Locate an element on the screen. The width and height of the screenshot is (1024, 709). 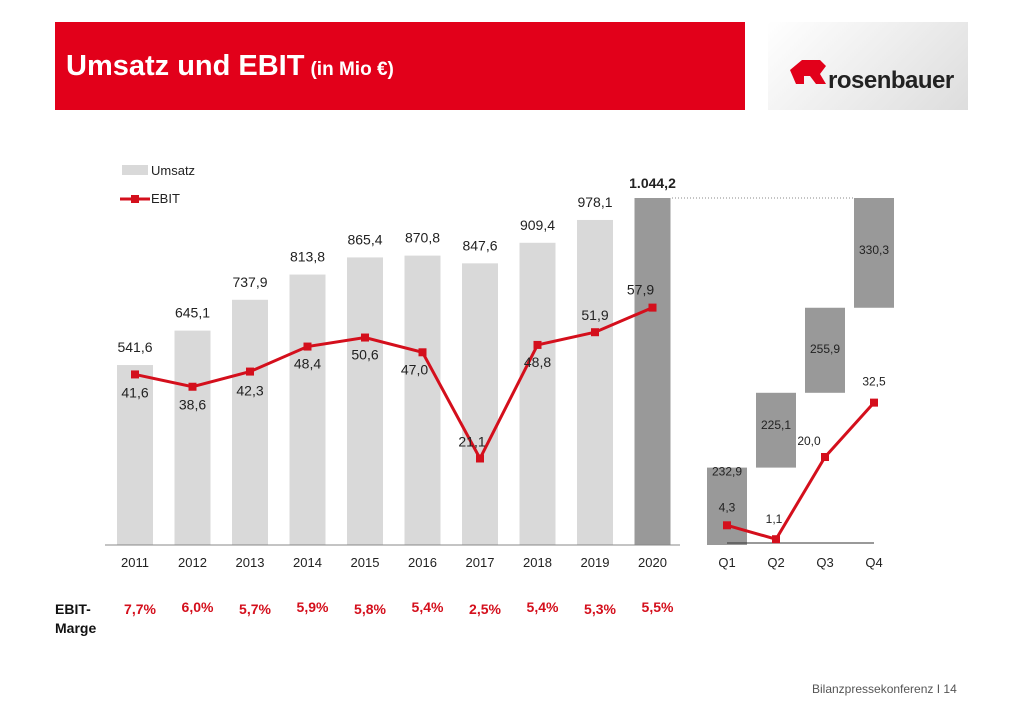
legend-ebit-marker is located at coordinates (135, 199).